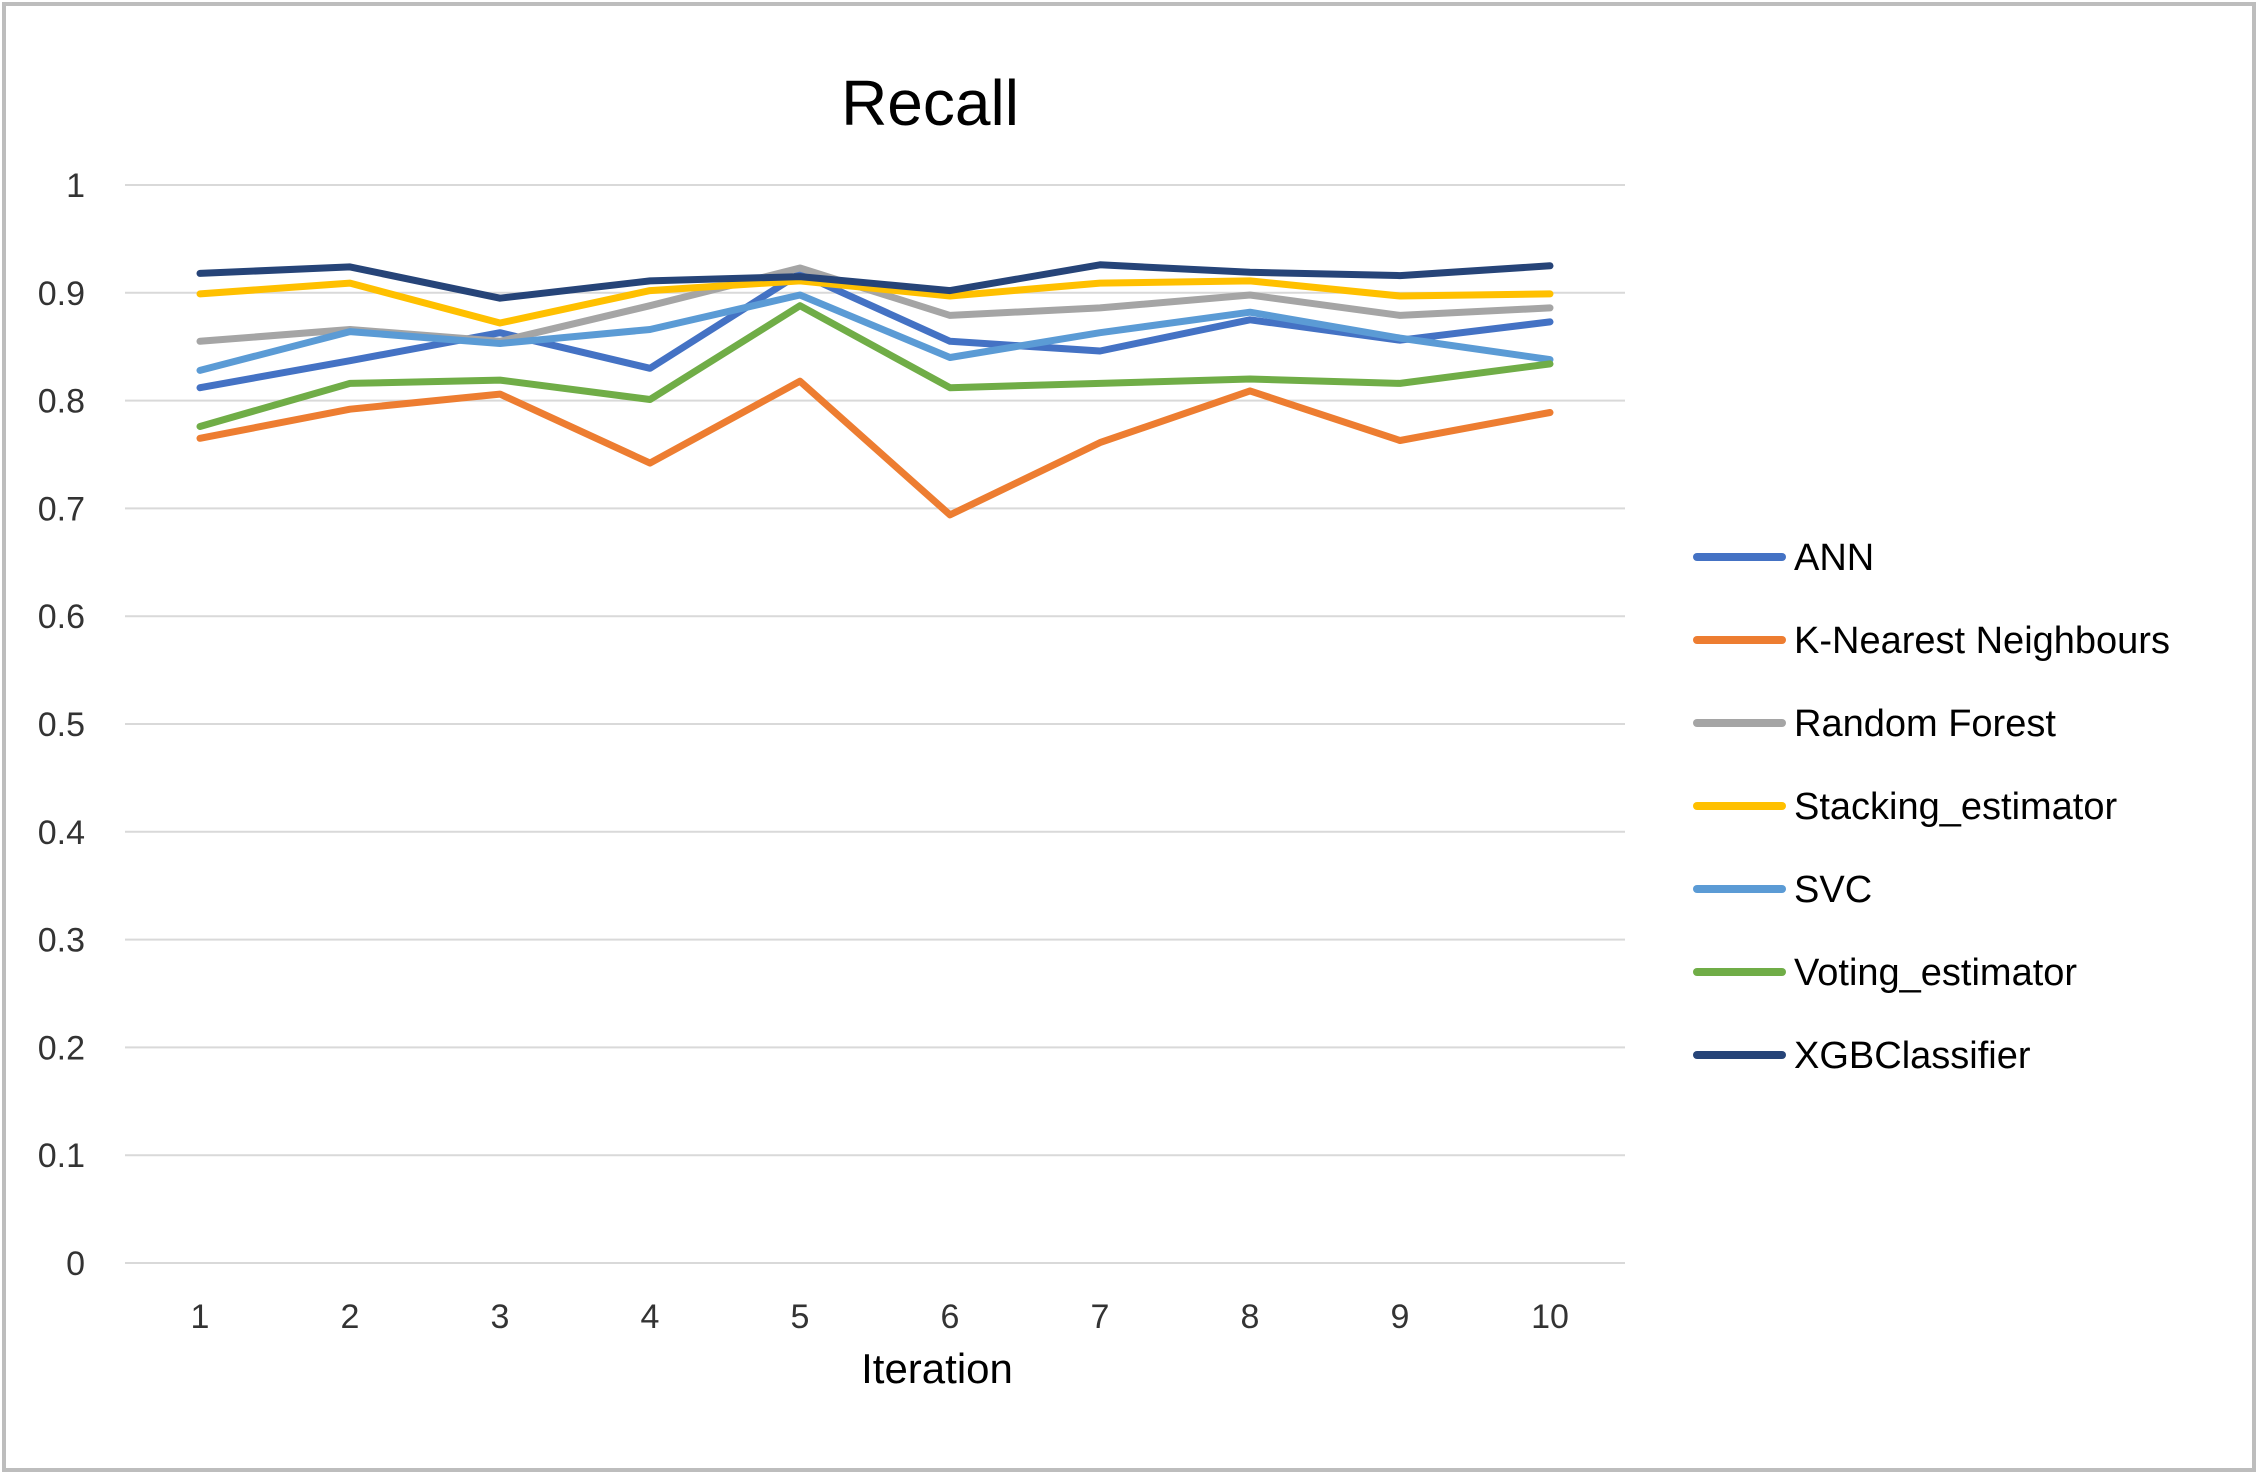 The width and height of the screenshot is (2264, 1480). Describe the element at coordinates (875, 448) in the screenshot. I see `series-line-k-nearest-neighbours` at that location.